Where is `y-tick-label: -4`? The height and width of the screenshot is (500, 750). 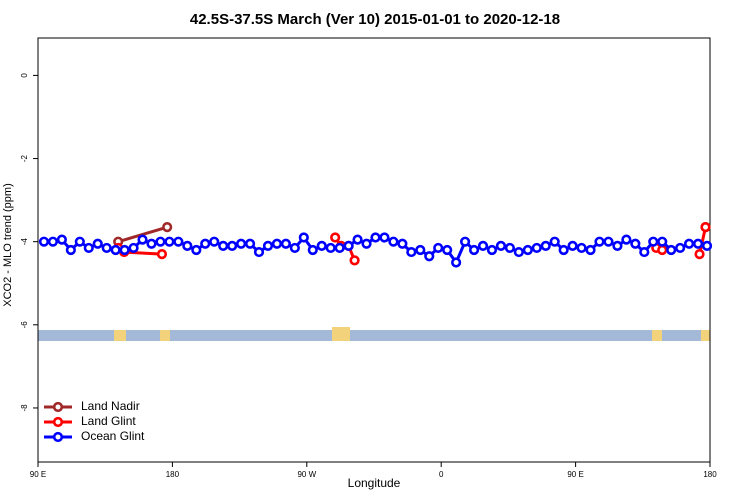
y-tick-label: -4 is located at coordinates (24, 242).